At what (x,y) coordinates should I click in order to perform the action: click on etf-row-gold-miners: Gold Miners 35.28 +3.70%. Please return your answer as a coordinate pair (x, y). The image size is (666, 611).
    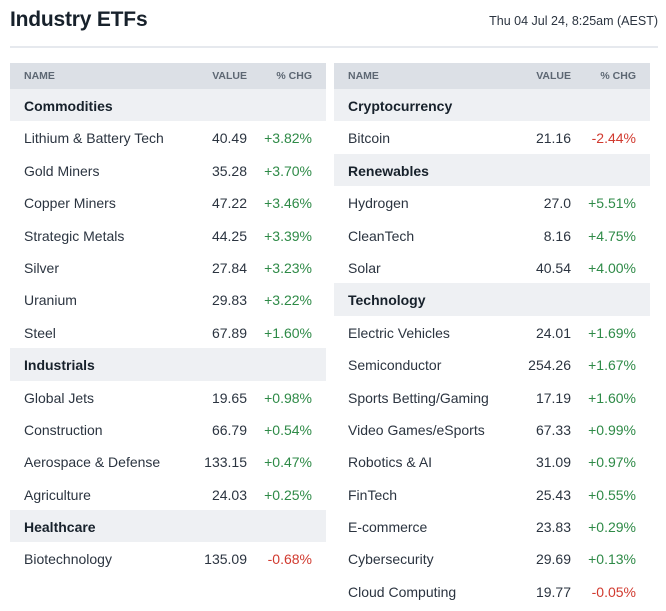
    Looking at the image, I should click on (168, 170).